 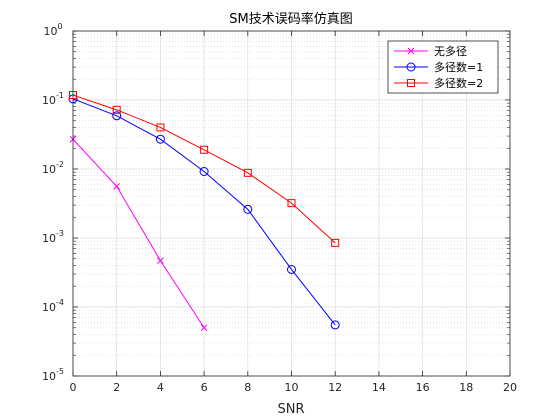 I want to click on y-tick-label: 10⁻², so click(x=53, y=168).